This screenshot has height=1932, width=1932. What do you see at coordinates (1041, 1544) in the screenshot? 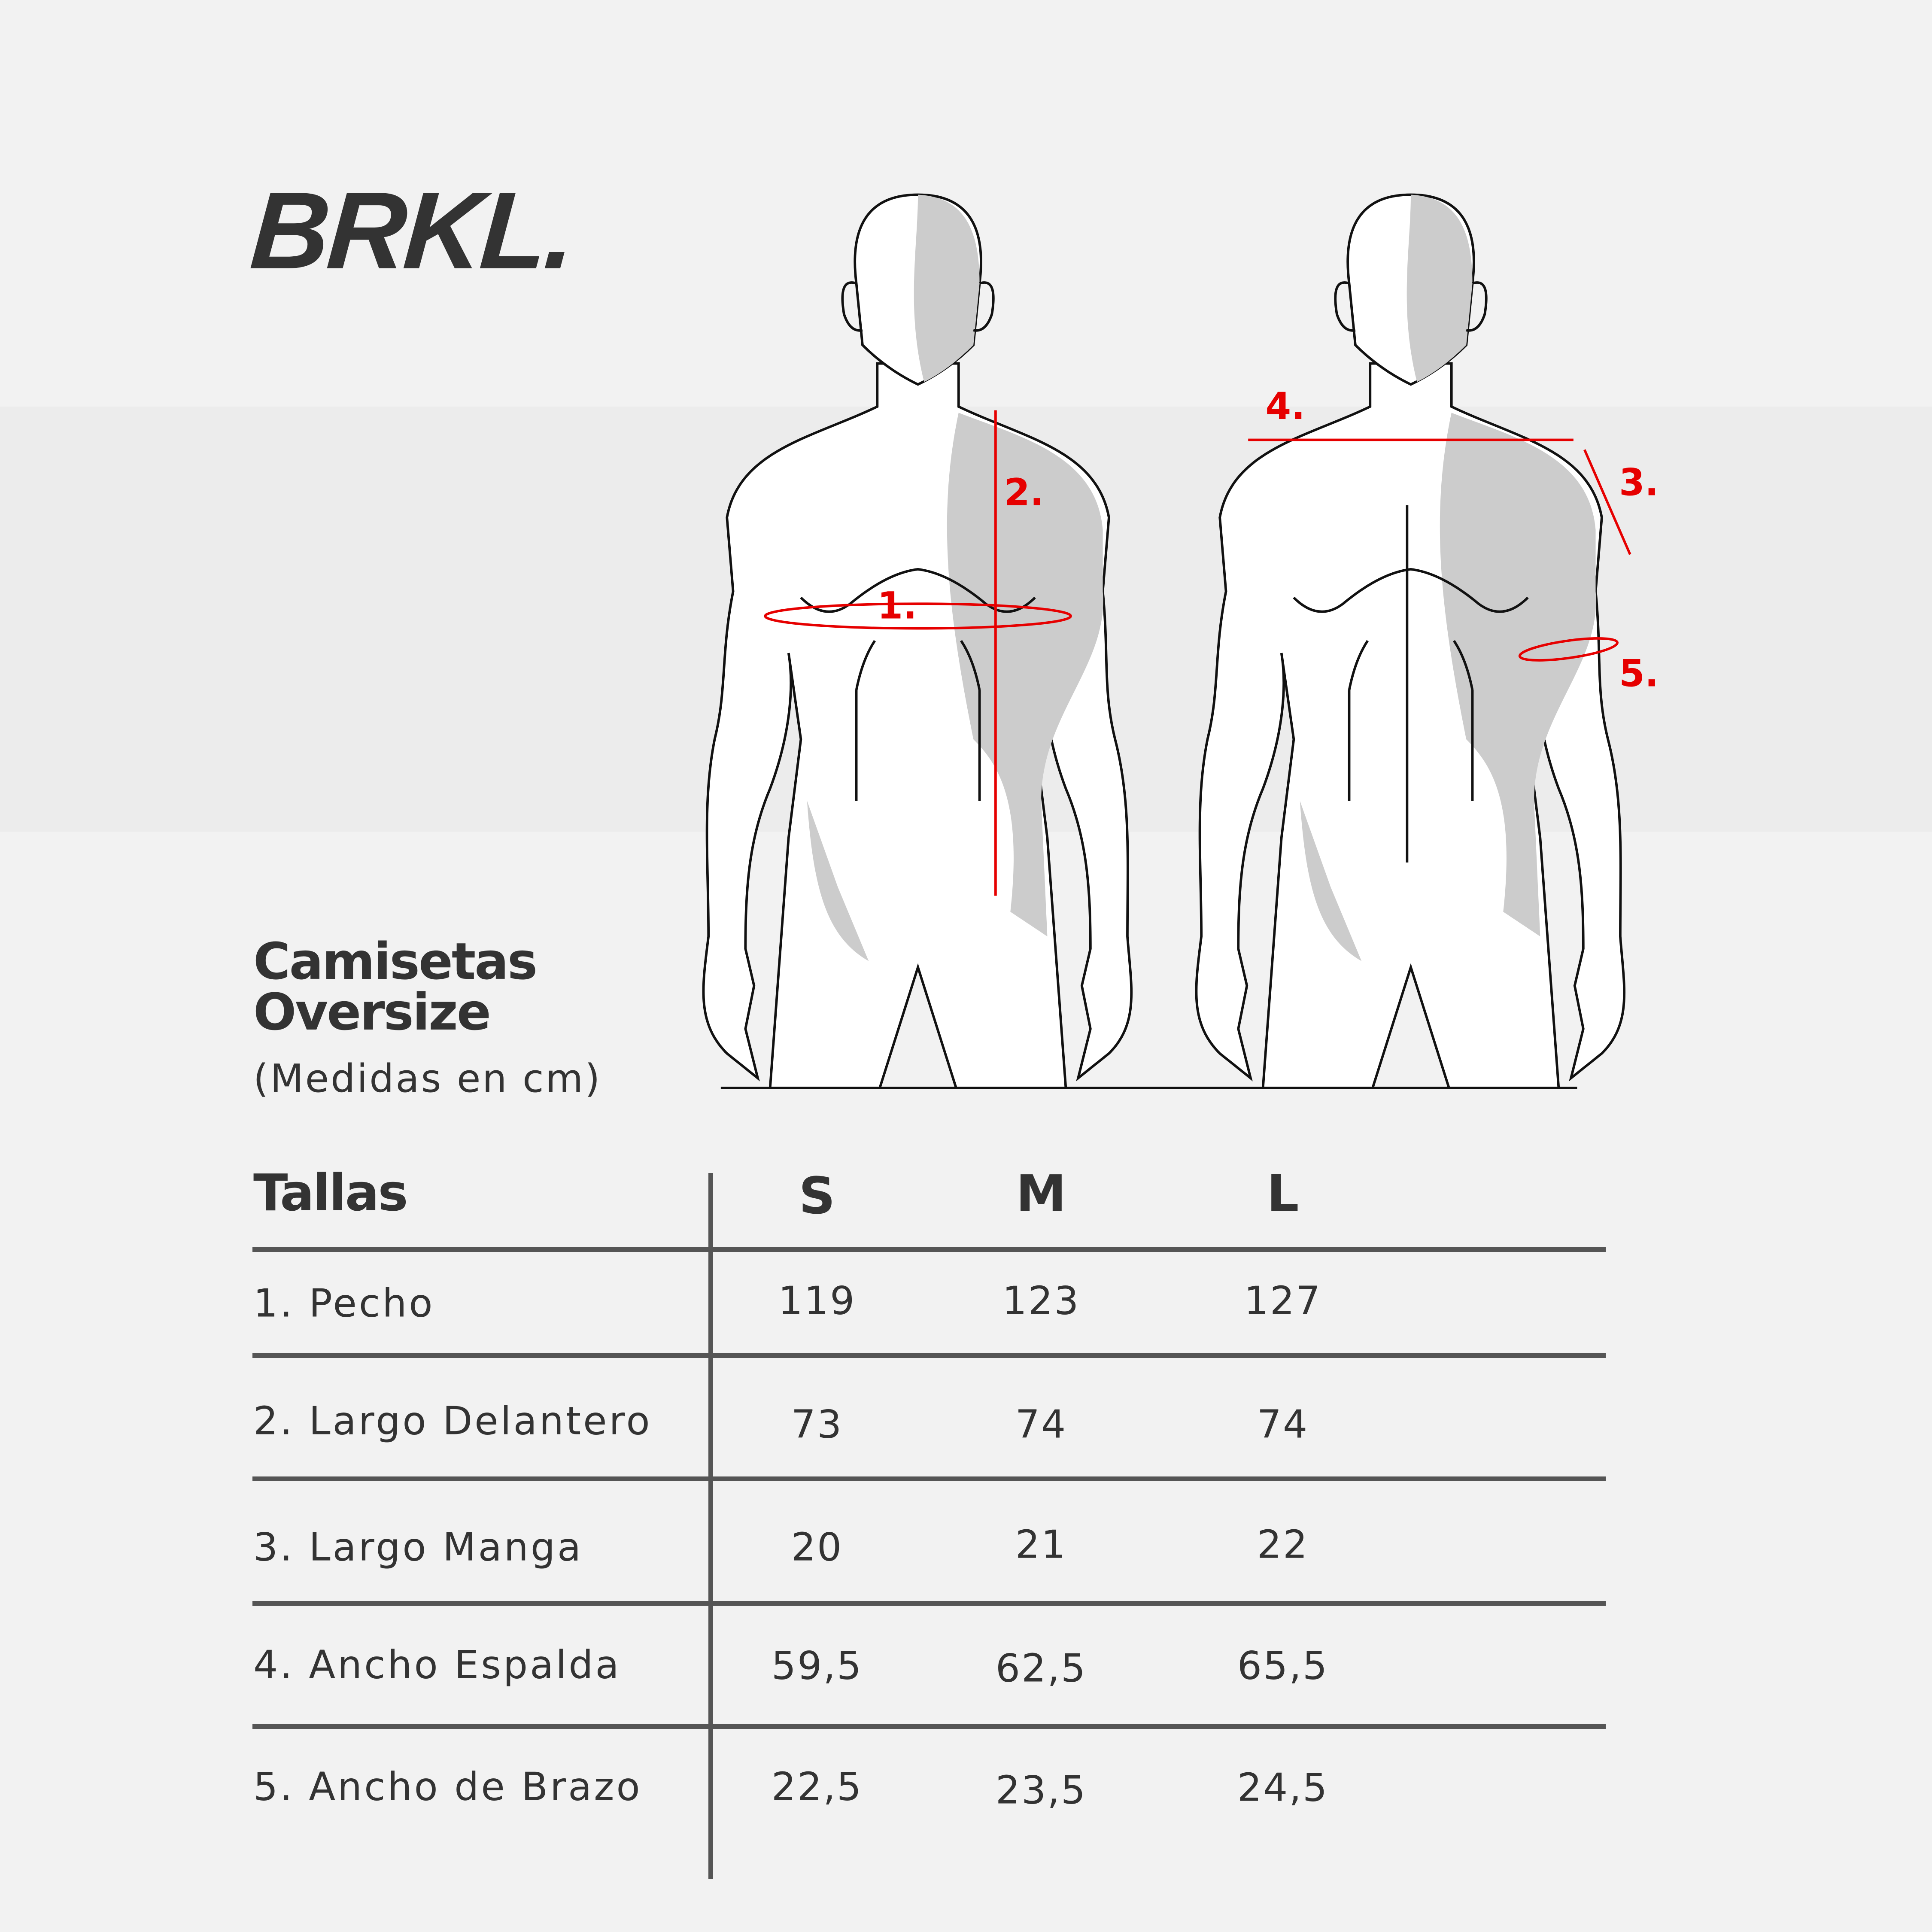
I see `cell-m: 21` at bounding box center [1041, 1544].